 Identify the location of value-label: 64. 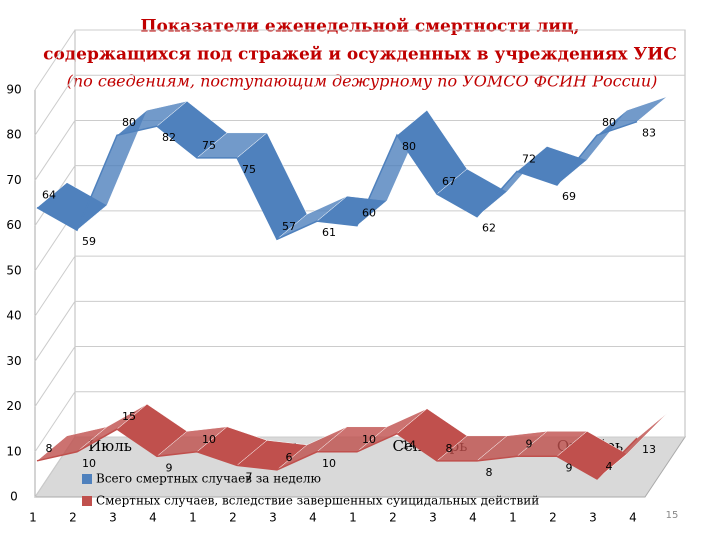
(49, 195).